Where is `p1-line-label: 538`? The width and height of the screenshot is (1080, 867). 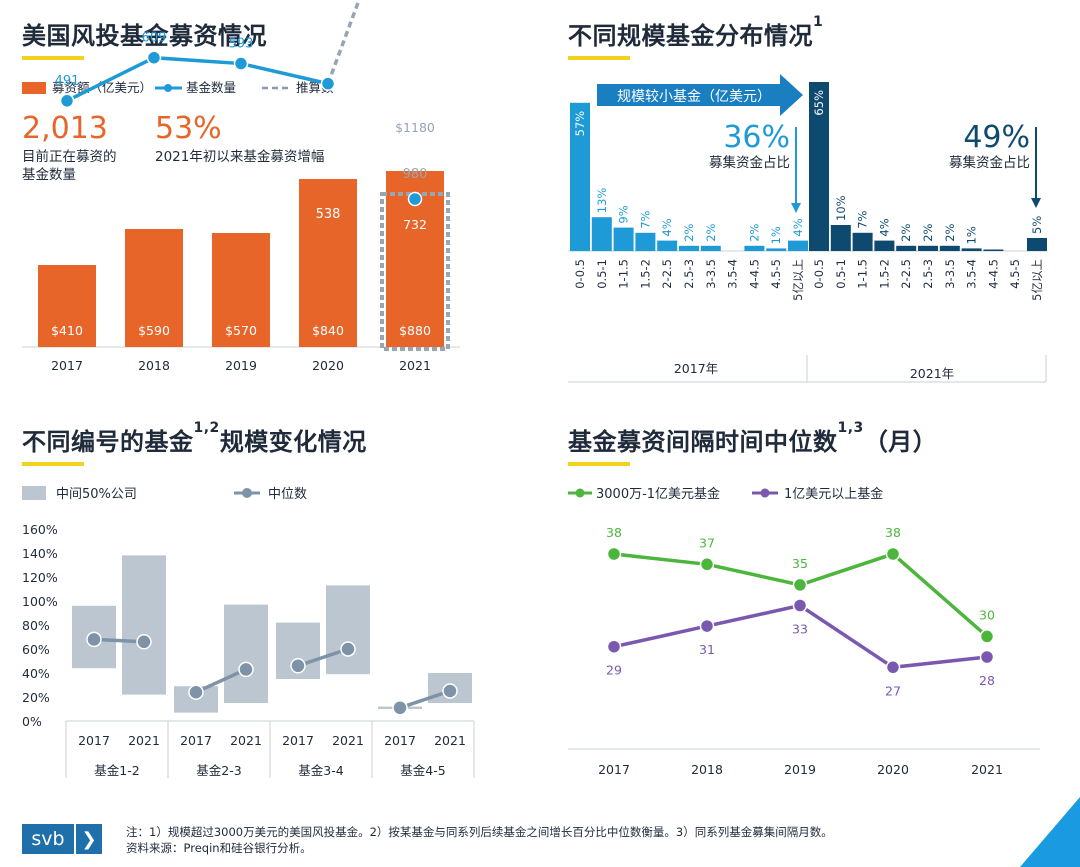
p1-line-label: 538 is located at coordinates (328, 214).